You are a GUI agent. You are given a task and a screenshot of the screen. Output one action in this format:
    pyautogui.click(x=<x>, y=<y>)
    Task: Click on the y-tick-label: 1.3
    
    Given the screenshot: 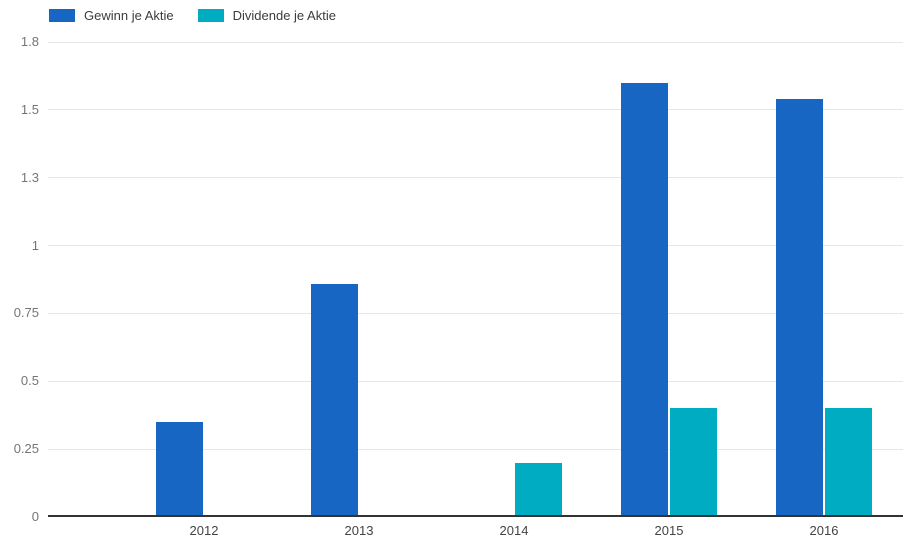 What is the action you would take?
    pyautogui.click(x=29, y=177)
    